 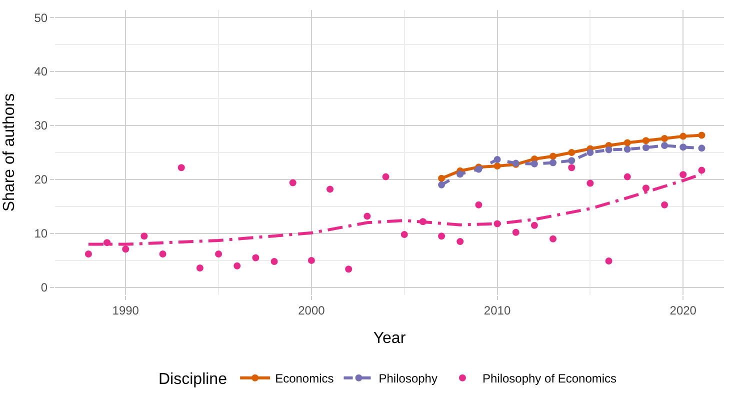 What do you see at coordinates (497, 310) in the screenshot?
I see `x-tick-label: 2010` at bounding box center [497, 310].